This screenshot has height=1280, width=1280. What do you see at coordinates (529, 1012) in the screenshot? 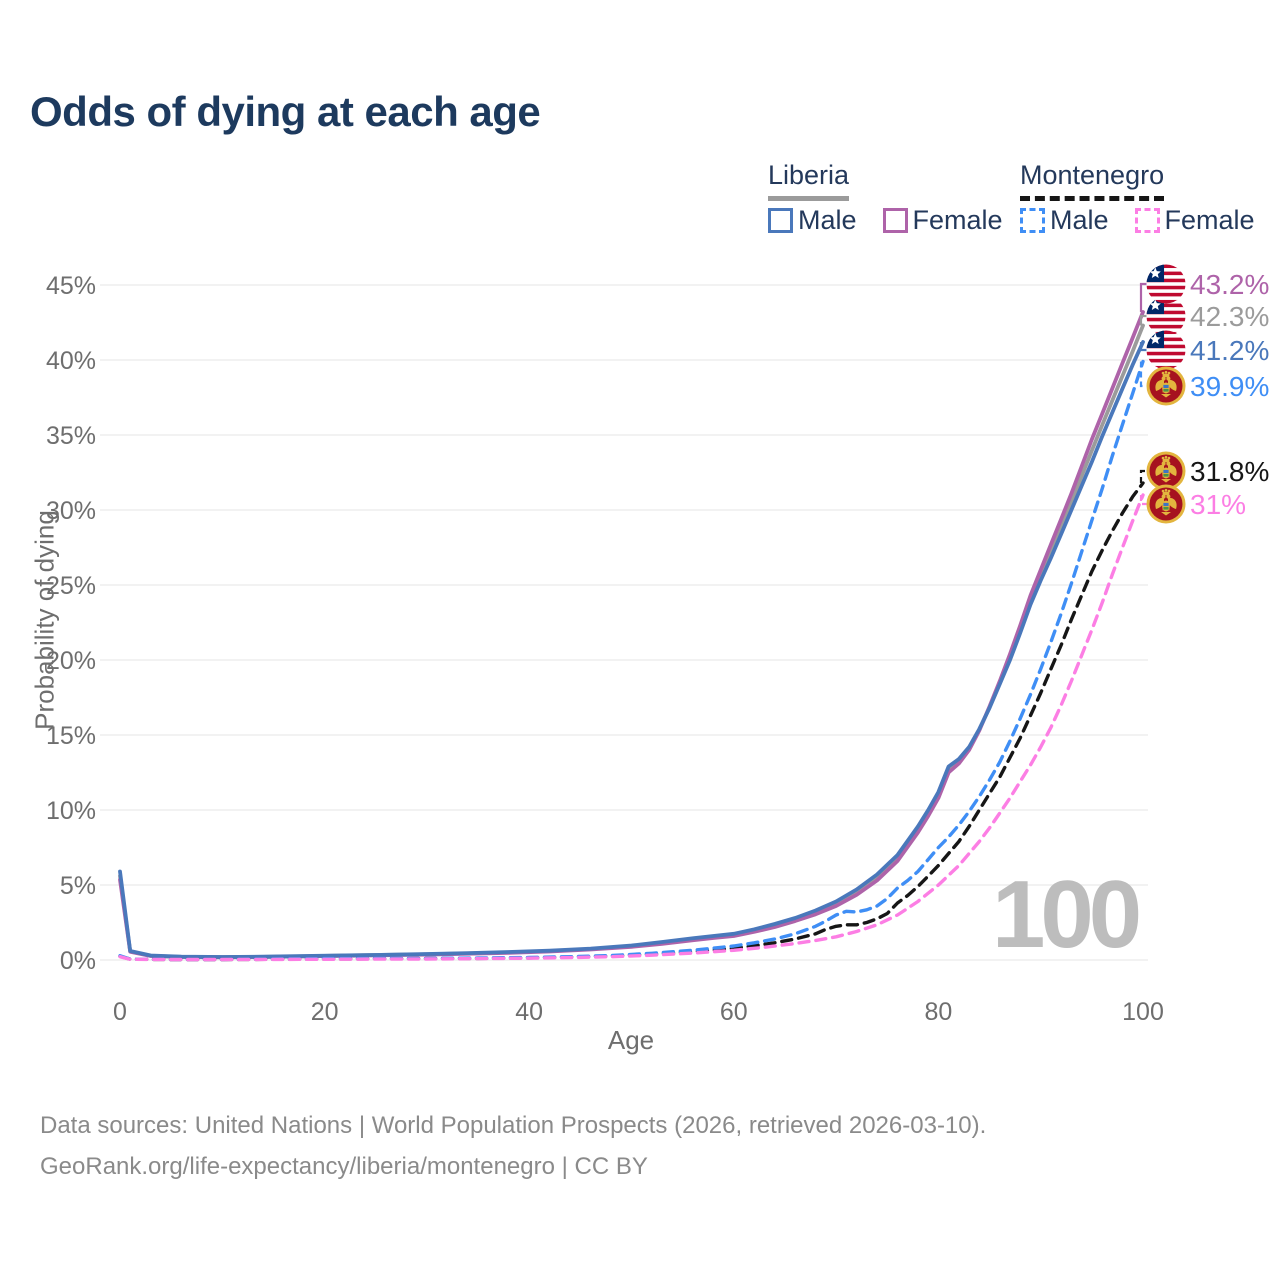
I see `x-tick-40: 40` at bounding box center [529, 1012].